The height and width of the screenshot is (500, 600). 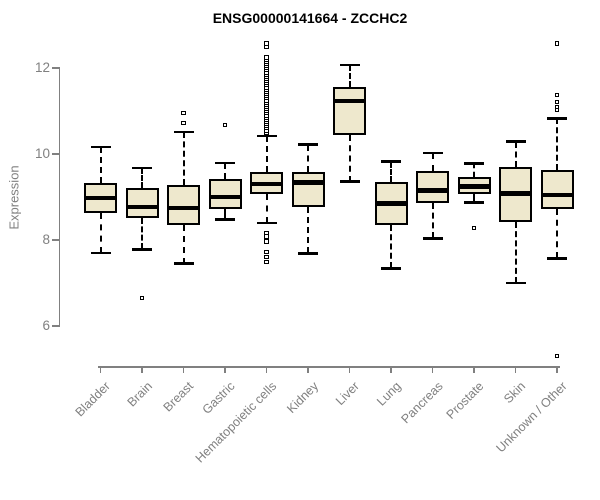 What do you see at coordinates (93, 399) in the screenshot?
I see `x-category-label: Bladder` at bounding box center [93, 399].